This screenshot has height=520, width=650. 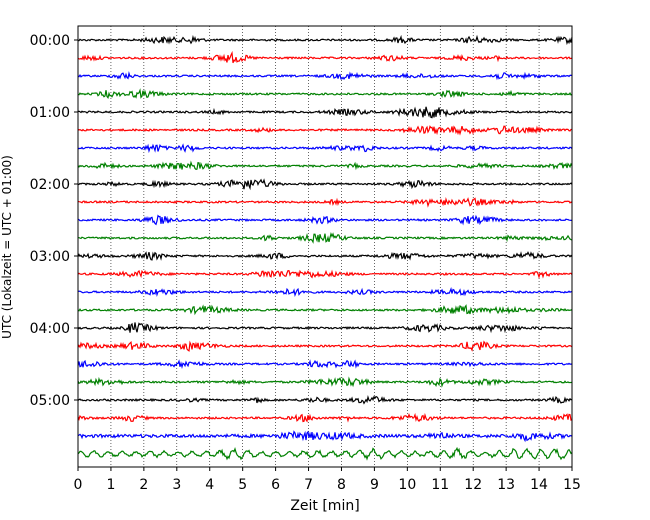 What do you see at coordinates (176, 485) in the screenshot?
I see `x-tick-label: 3` at bounding box center [176, 485].